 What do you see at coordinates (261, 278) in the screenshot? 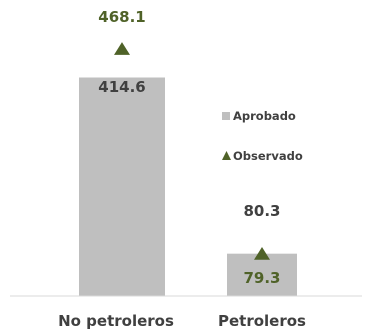
I see `data-label-observado-1: 79.3` at bounding box center [261, 278].